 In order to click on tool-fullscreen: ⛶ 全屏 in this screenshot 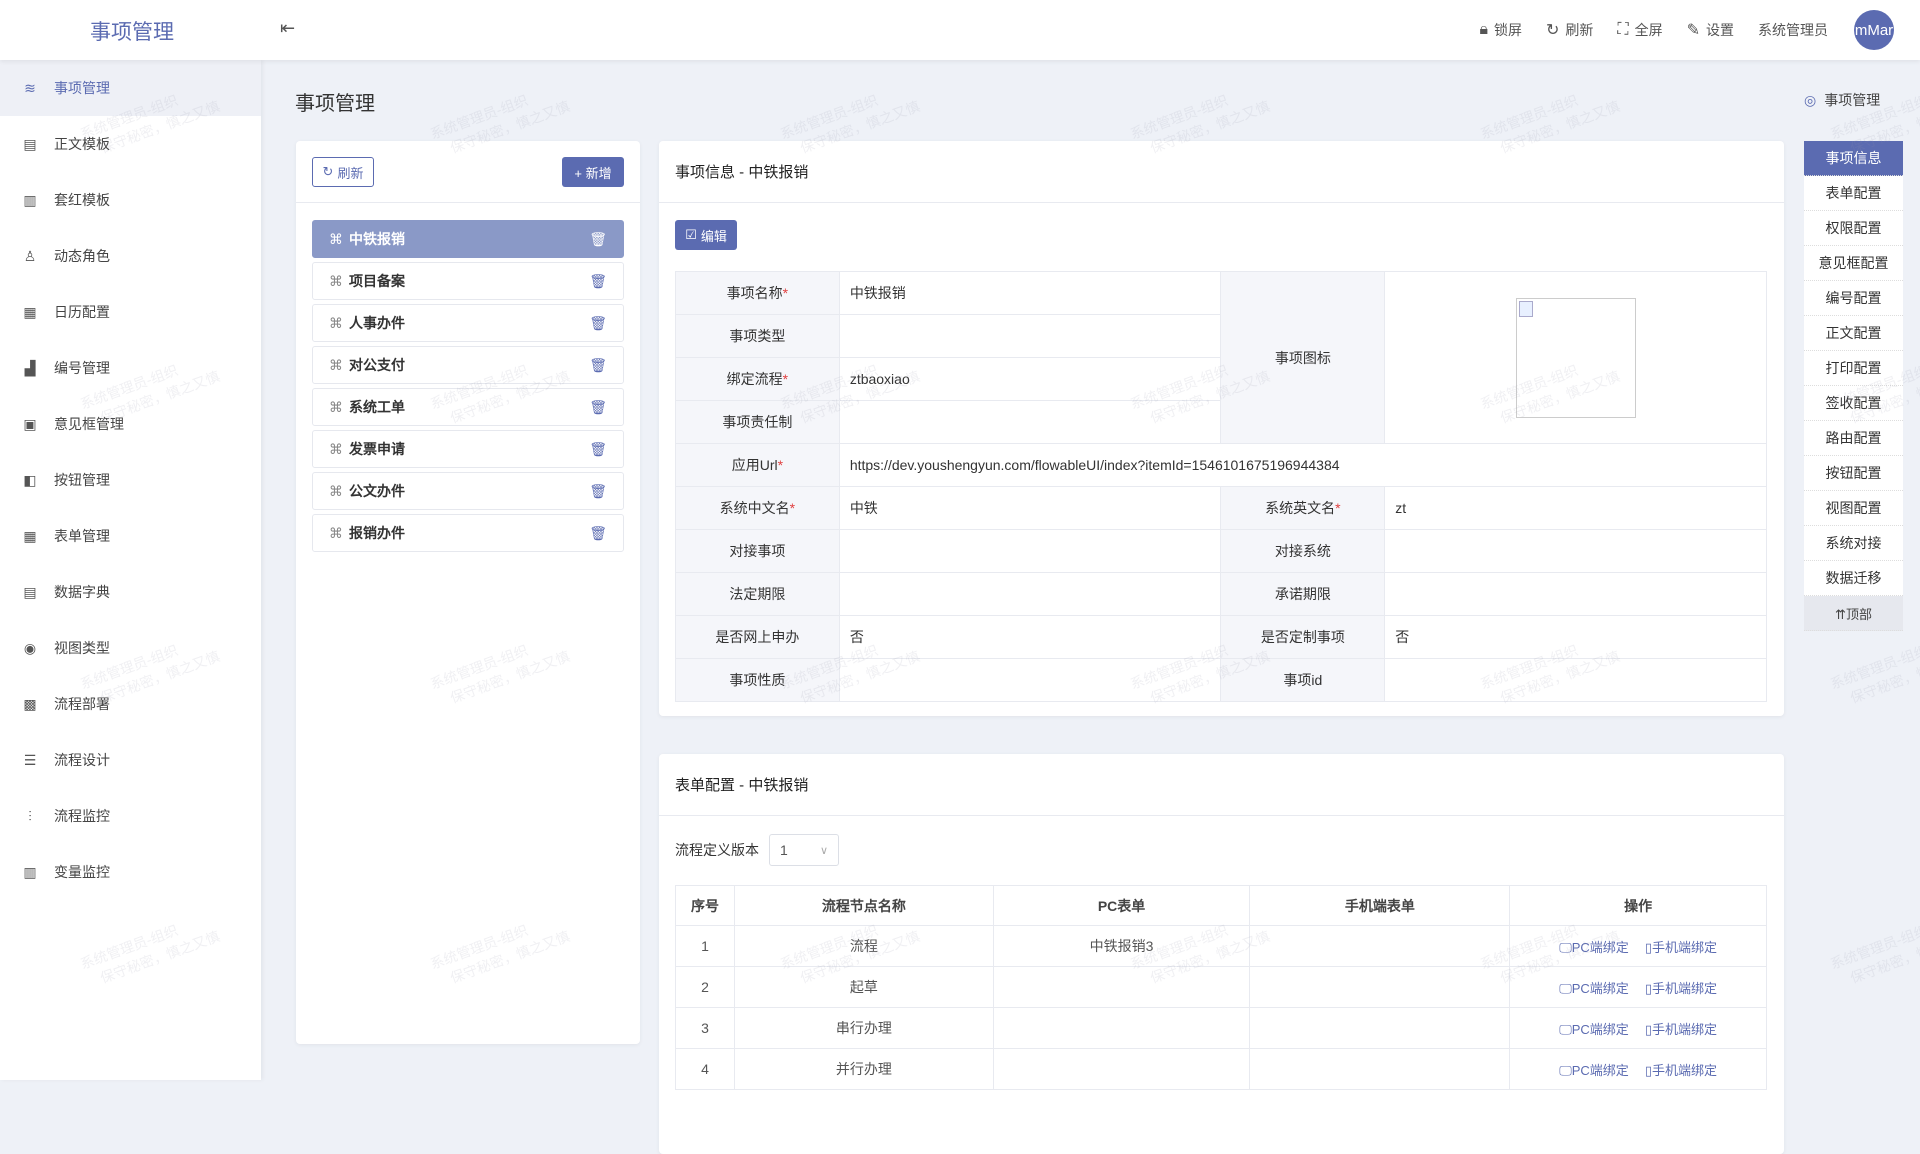, I will do `click(1639, 30)`.